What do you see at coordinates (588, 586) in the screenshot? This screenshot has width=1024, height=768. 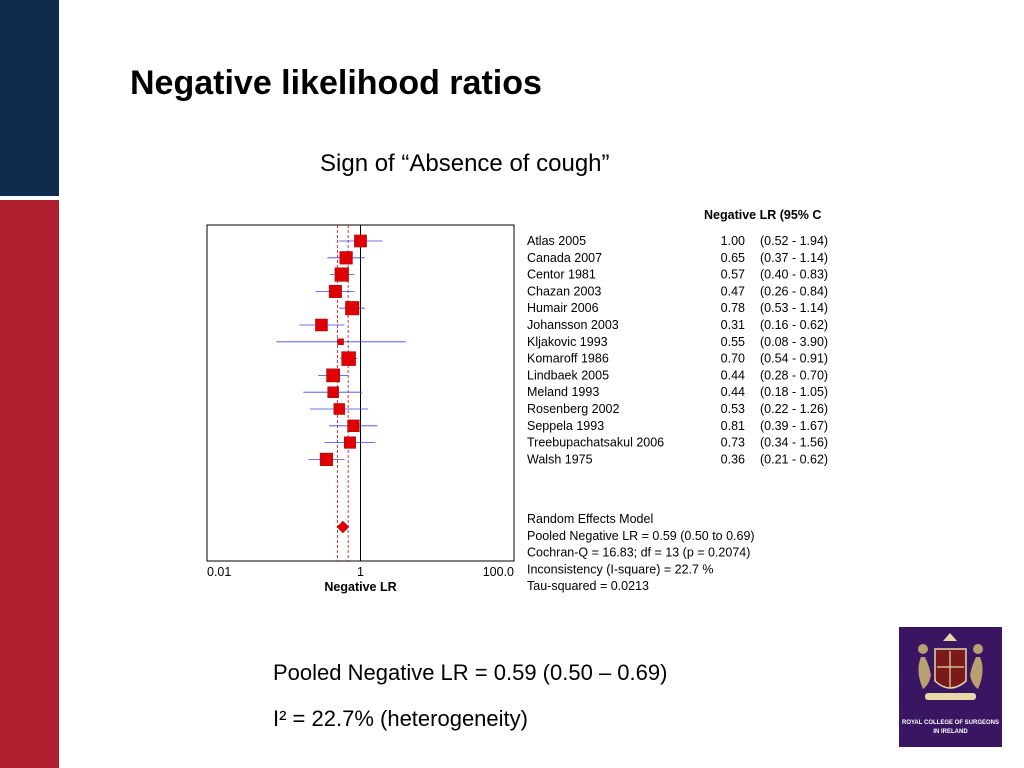 I see `stats-line: Tau-squared = 0.0213` at bounding box center [588, 586].